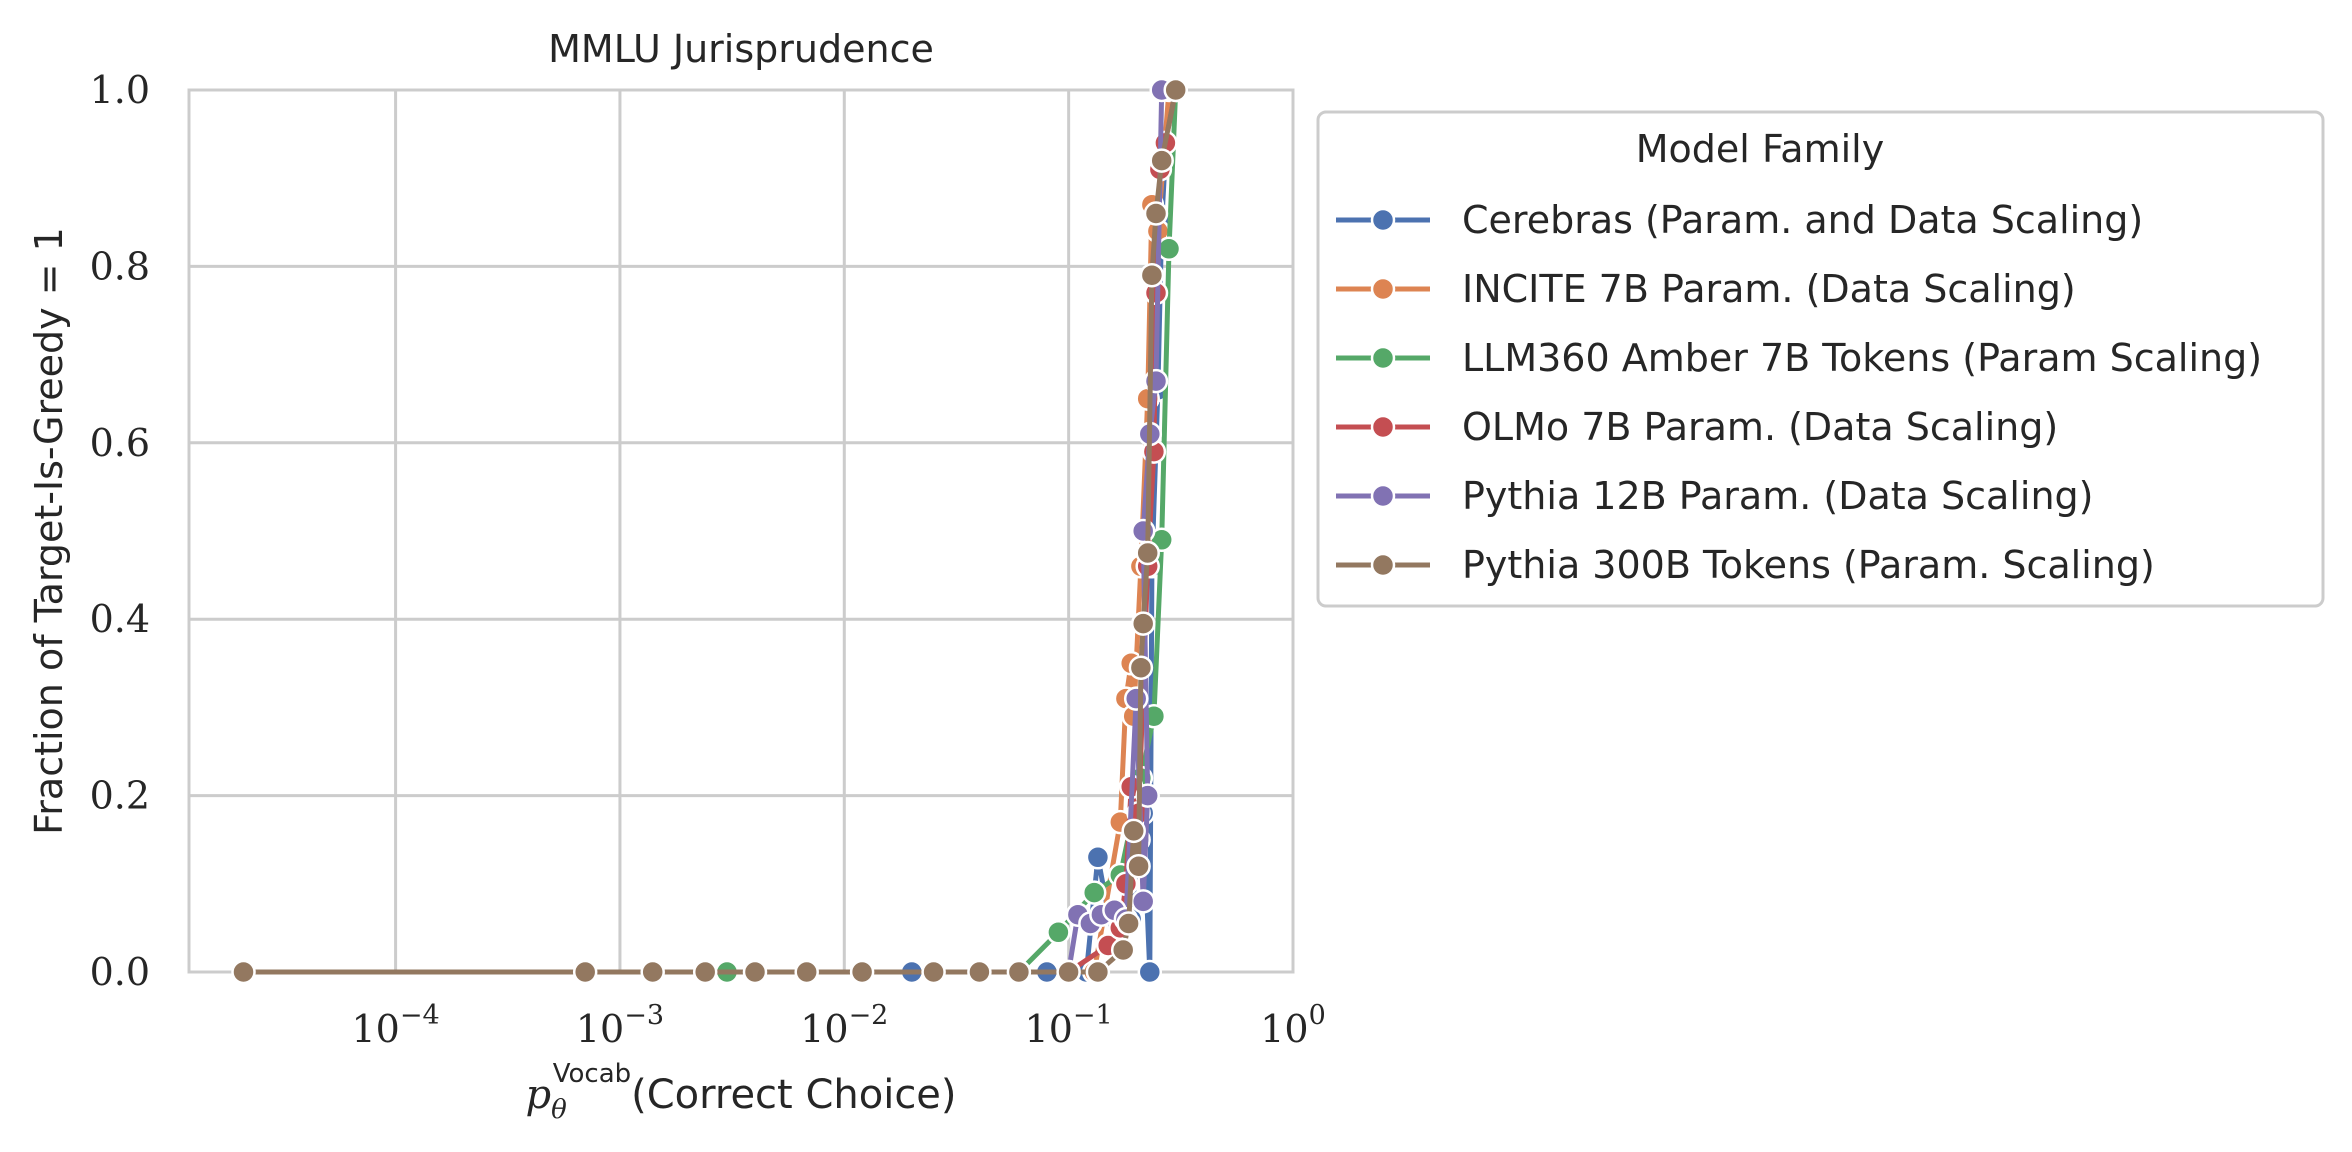 The image size is (2352, 1152). Describe the element at coordinates (592, 1074) in the screenshot. I see `x-axis-label-superscript: Vocab` at that location.